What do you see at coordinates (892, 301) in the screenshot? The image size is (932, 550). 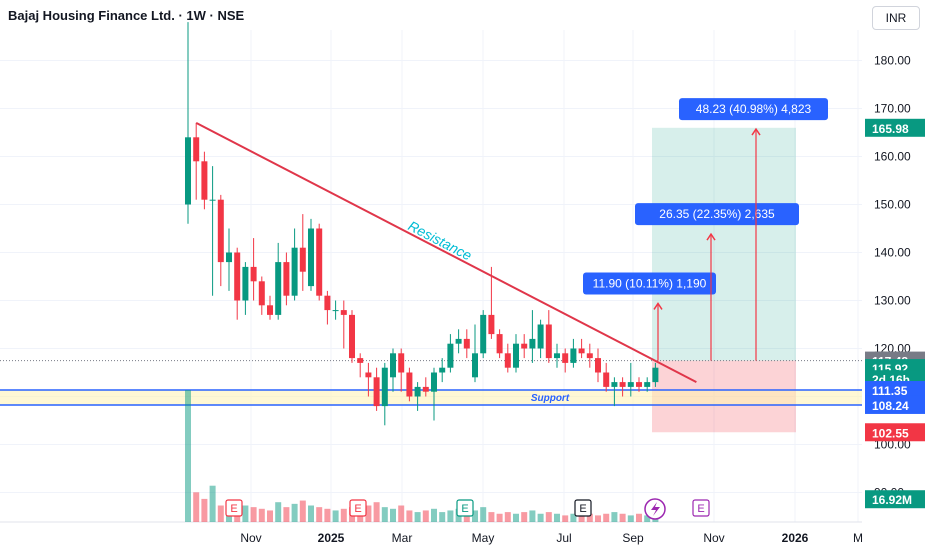 I see `y-tick-label: 130.00` at bounding box center [892, 301].